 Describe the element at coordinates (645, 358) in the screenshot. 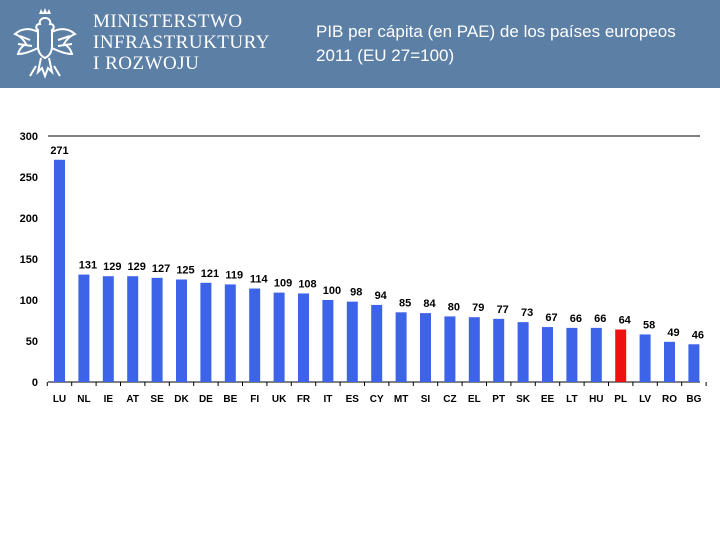

I see `bar-lv` at that location.